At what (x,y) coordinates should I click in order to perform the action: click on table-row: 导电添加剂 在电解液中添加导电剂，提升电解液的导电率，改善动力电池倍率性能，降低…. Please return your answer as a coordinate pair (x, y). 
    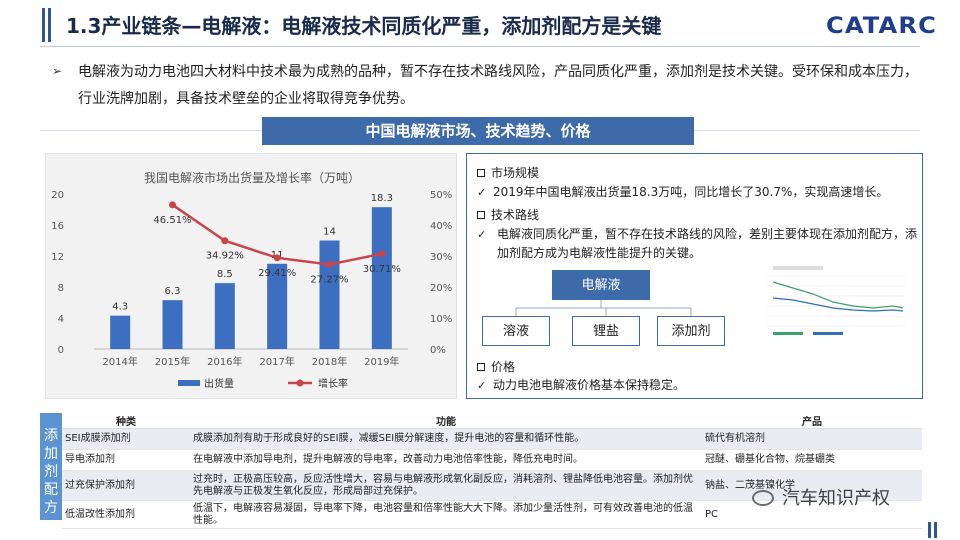
    Looking at the image, I should click on (492, 460).